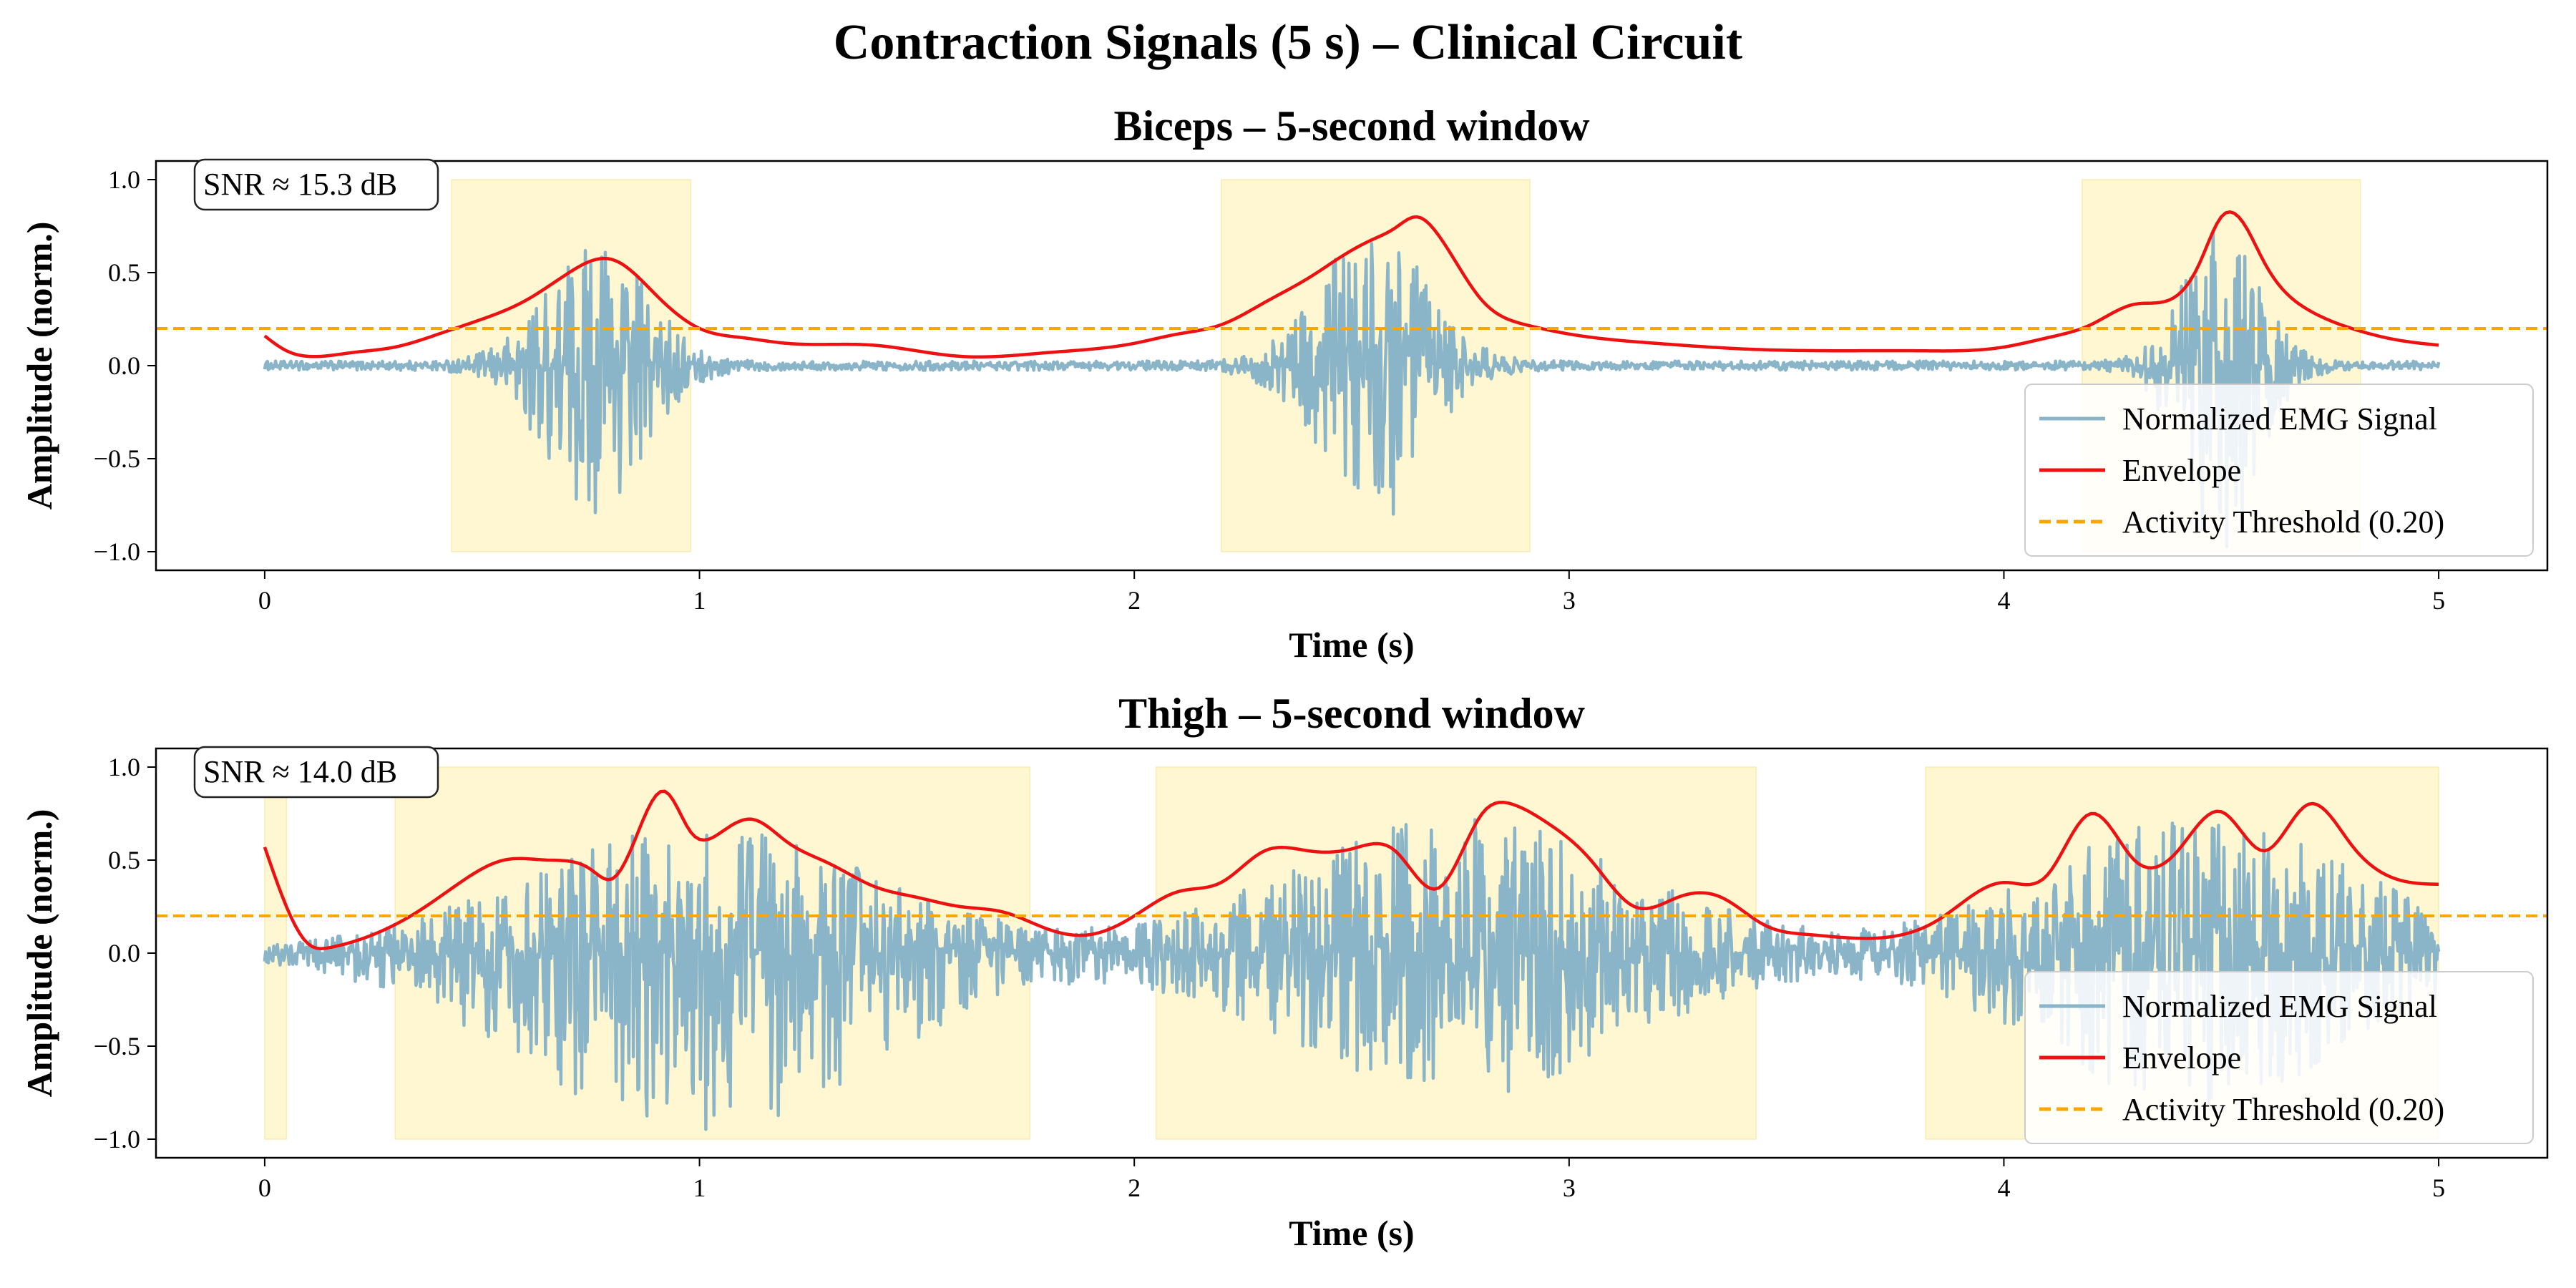 The image size is (2576, 1288). Describe the element at coordinates (1351, 126) in the screenshot. I see `panel-title: Biceps – 5-second window` at that location.